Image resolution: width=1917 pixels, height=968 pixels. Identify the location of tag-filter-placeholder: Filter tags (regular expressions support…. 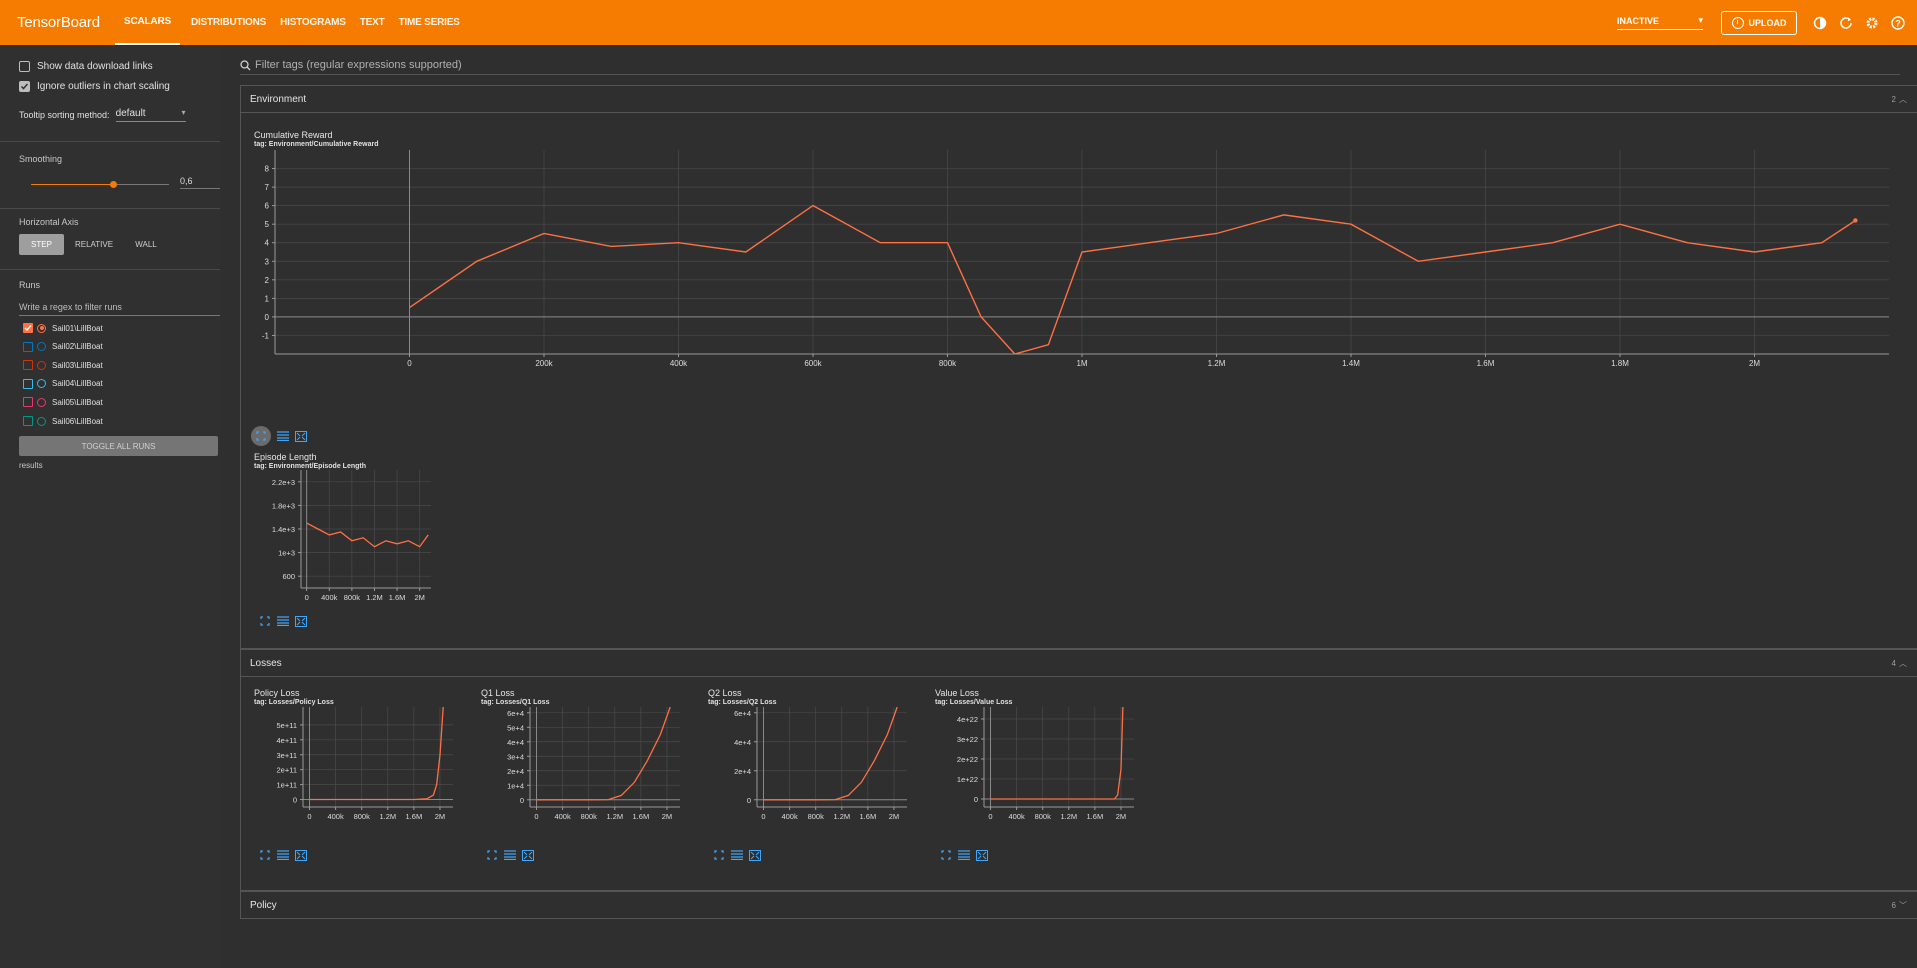
(358, 65).